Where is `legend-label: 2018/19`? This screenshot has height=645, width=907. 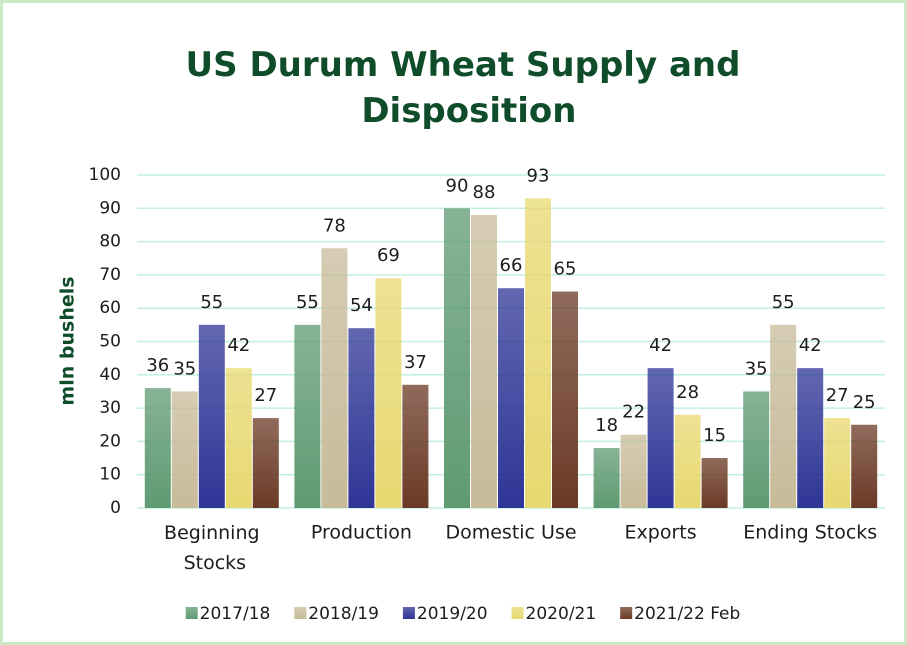 legend-label: 2018/19 is located at coordinates (343, 614).